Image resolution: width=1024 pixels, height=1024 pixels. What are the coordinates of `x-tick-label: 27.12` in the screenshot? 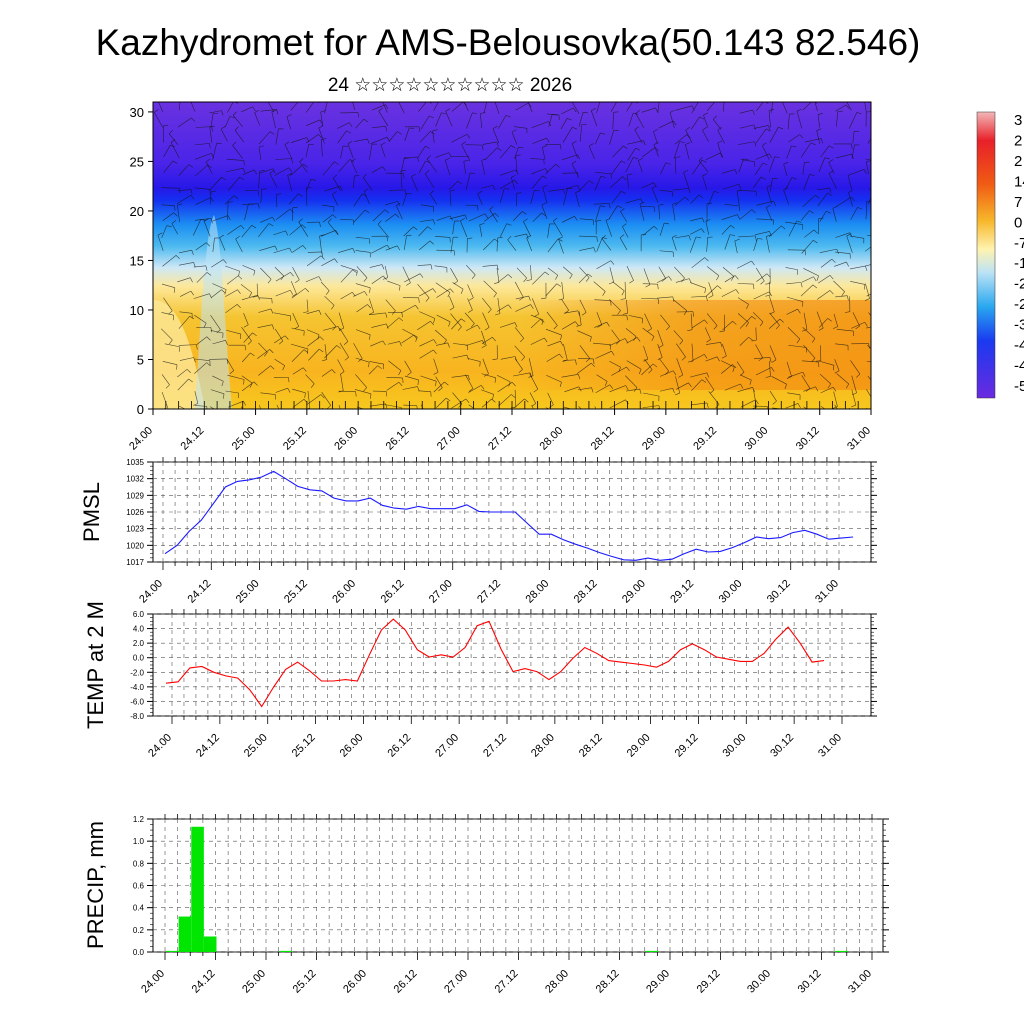 It's located at (495, 746).